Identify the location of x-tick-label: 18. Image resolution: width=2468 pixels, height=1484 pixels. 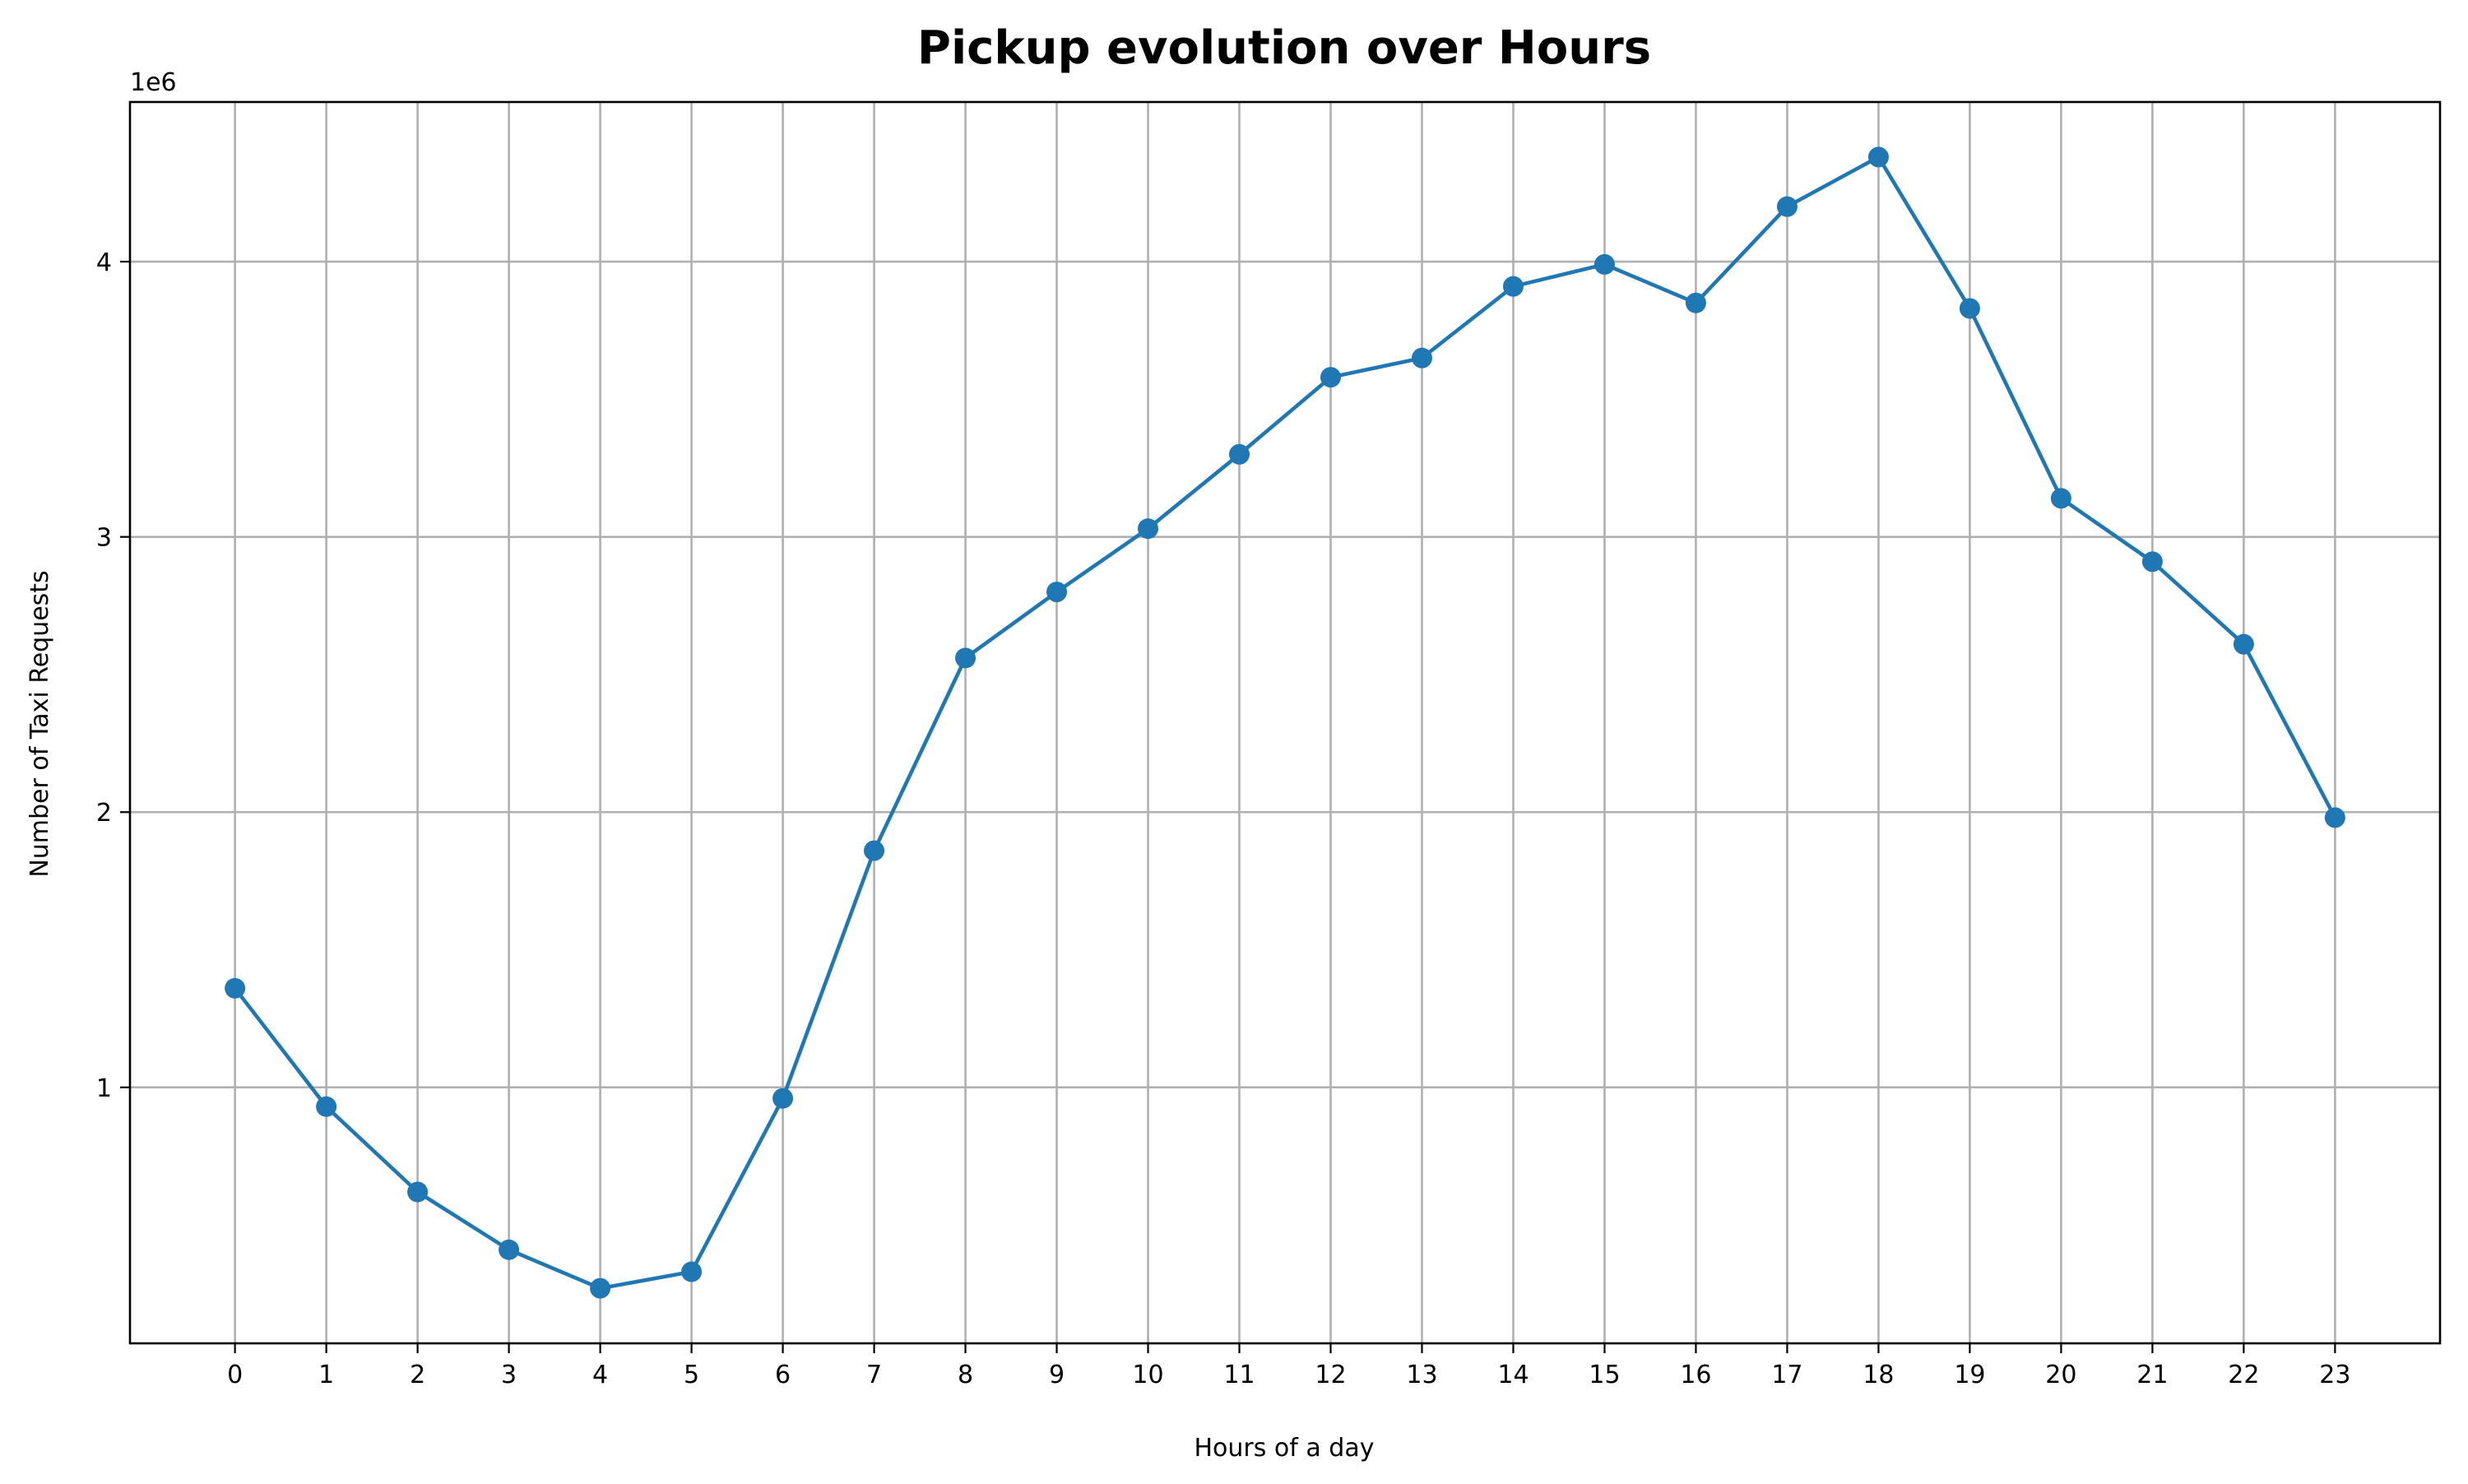
(1879, 1375).